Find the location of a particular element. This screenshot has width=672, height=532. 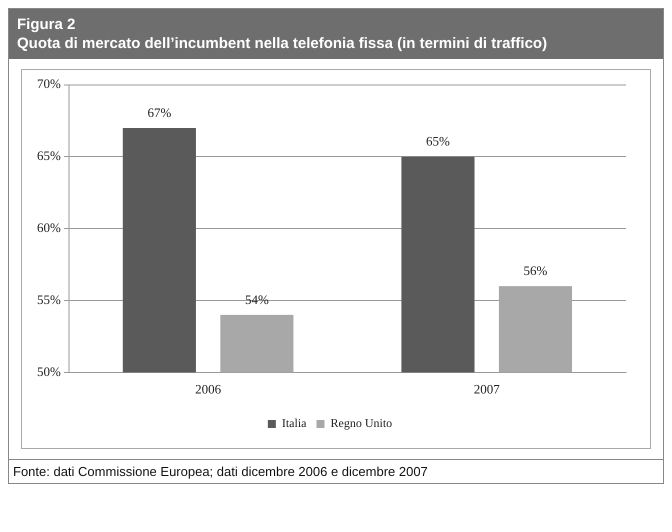

chart-subtitle: Quota di mercato dell’incumbent nella telefonia fissa (in termini di traffico) is located at coordinates (282, 43).